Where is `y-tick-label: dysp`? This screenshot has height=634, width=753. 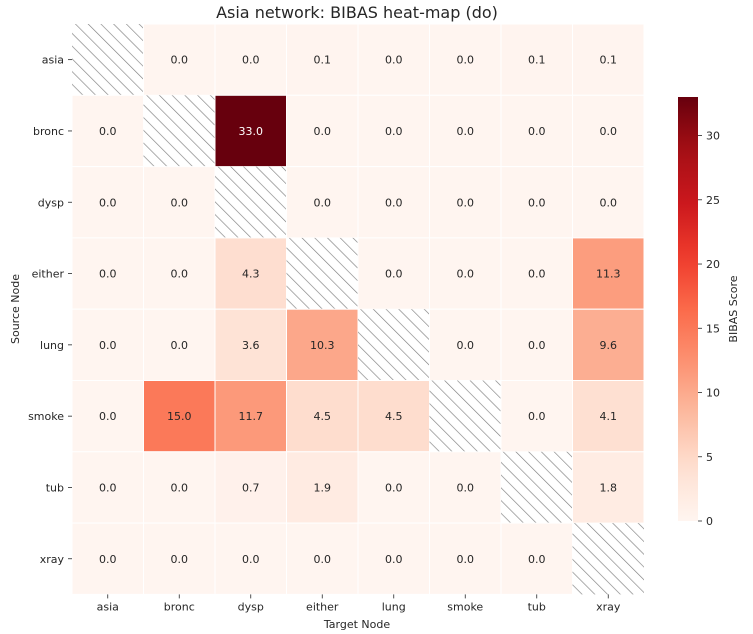
y-tick-label: dysp is located at coordinates (51, 202).